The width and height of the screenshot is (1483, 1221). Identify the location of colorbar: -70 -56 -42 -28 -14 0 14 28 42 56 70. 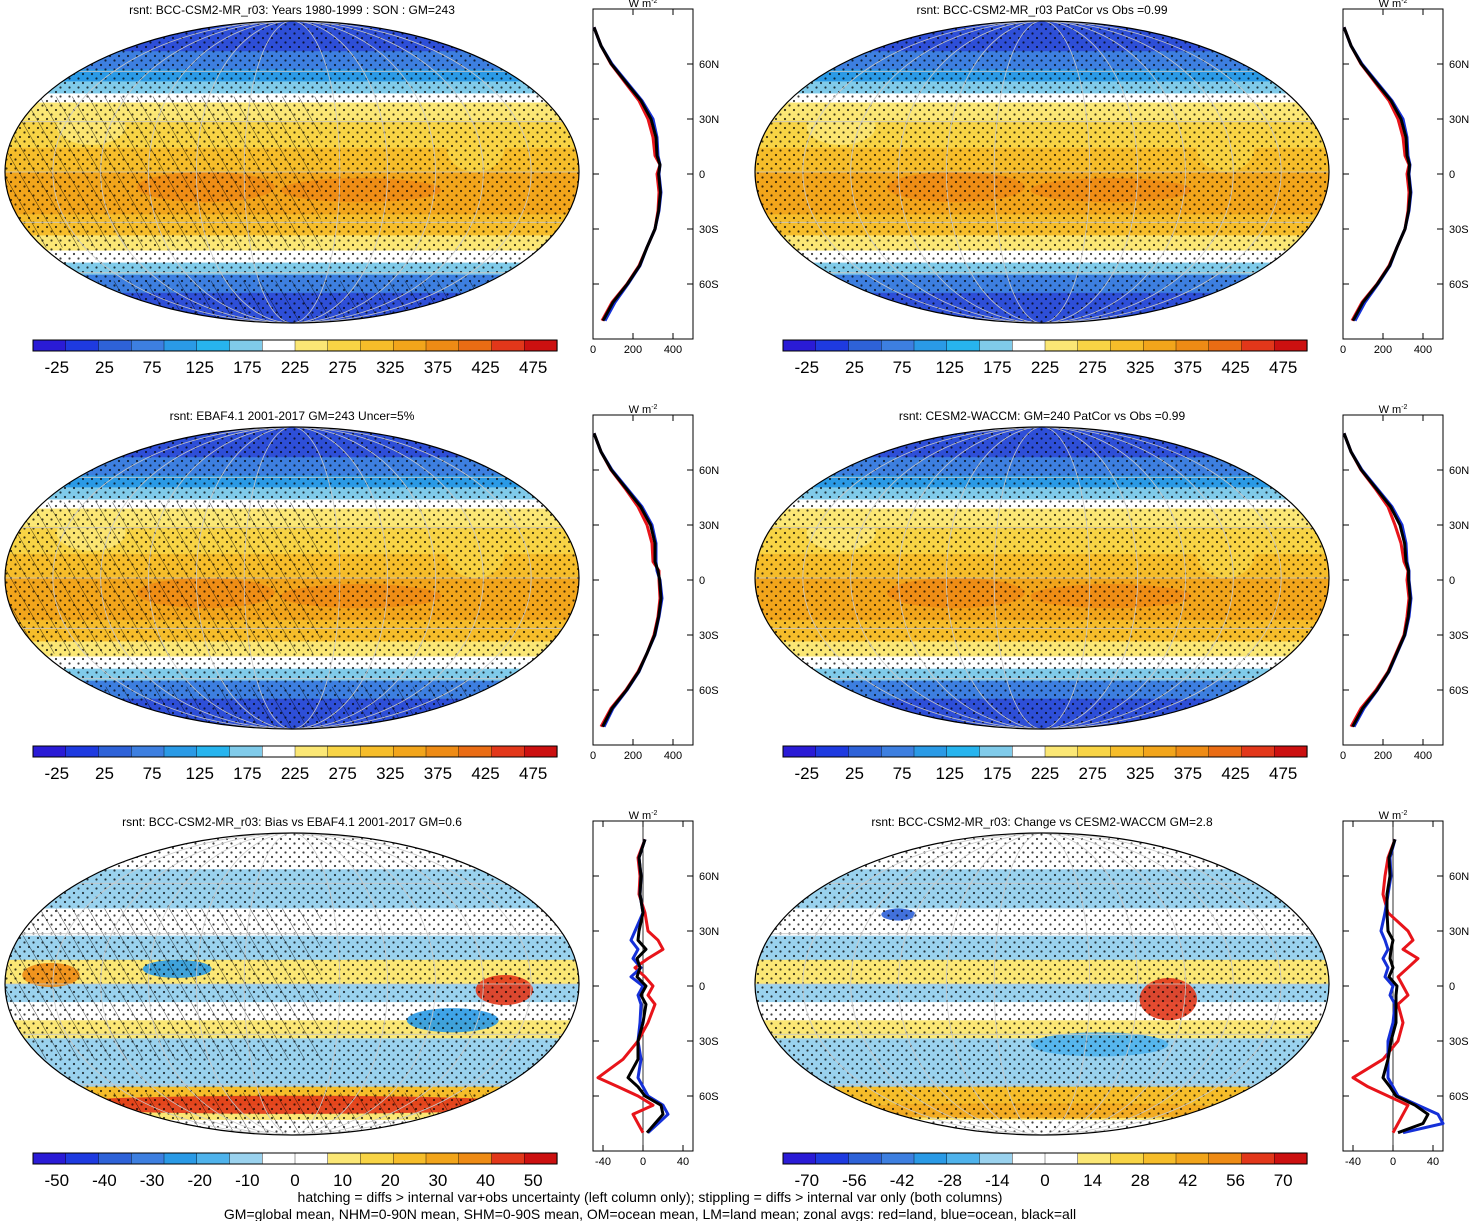
(1045, 1171).